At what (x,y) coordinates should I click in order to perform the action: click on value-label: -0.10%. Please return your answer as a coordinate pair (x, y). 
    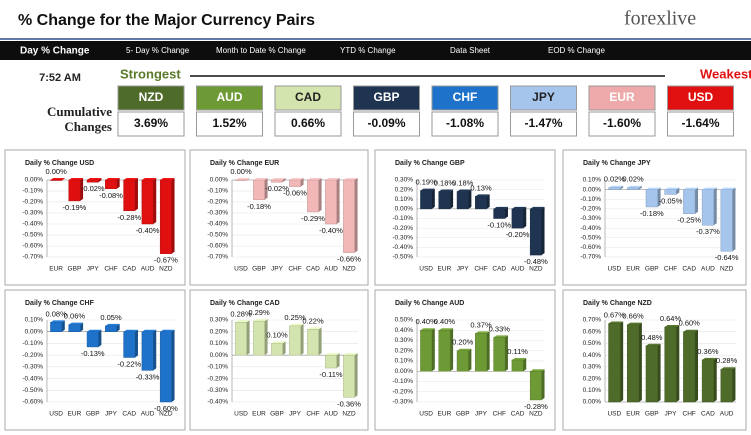
    Looking at the image, I should click on (499, 224).